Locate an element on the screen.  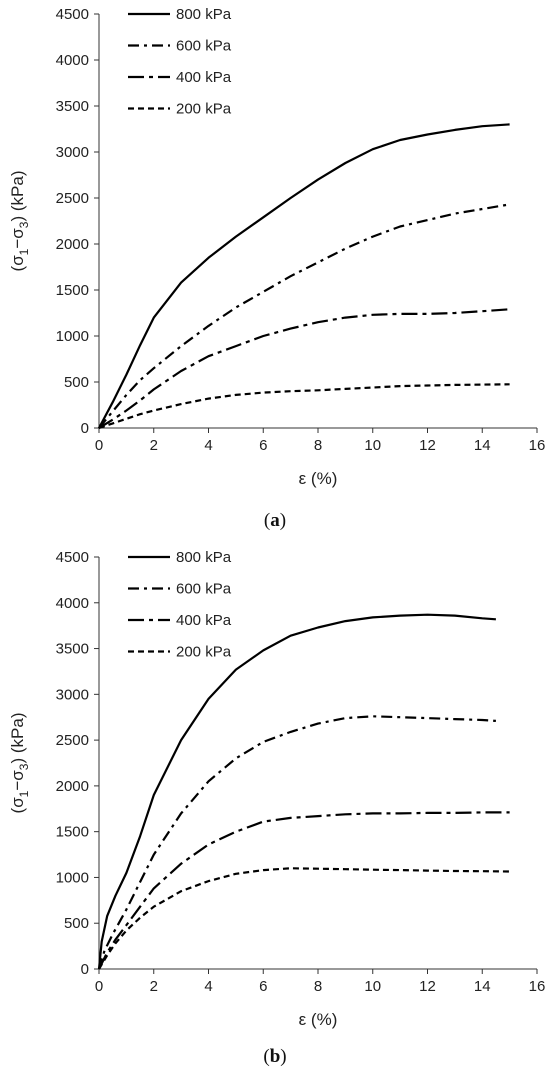
panel-caption: (a) is located at coordinates (275, 520).